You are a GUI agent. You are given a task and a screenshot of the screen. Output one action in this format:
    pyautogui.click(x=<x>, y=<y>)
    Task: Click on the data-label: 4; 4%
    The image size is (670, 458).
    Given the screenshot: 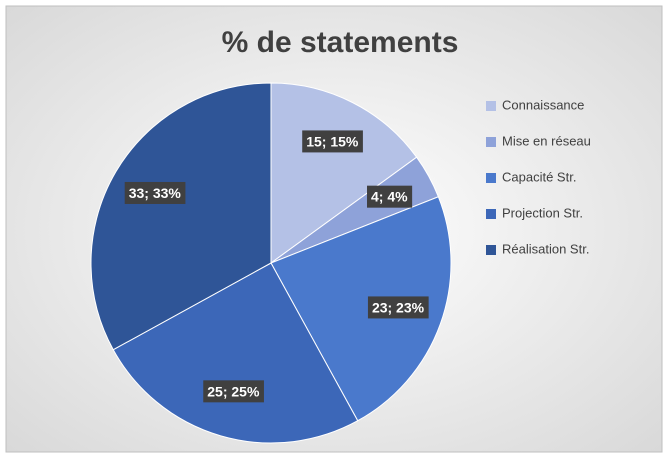 What is the action you would take?
    pyautogui.click(x=389, y=197)
    